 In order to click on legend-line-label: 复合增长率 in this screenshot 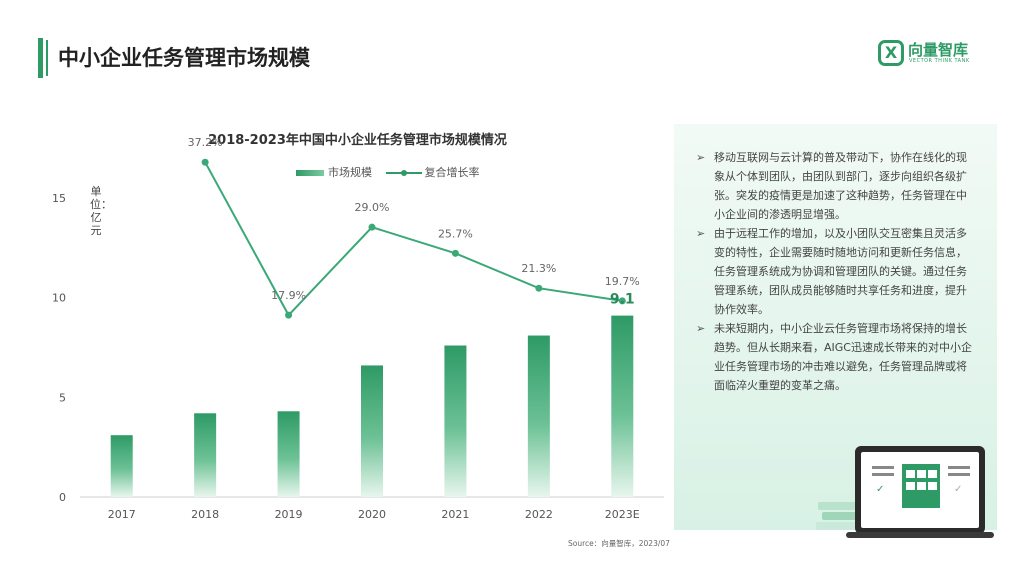, I will do `click(452, 172)`.